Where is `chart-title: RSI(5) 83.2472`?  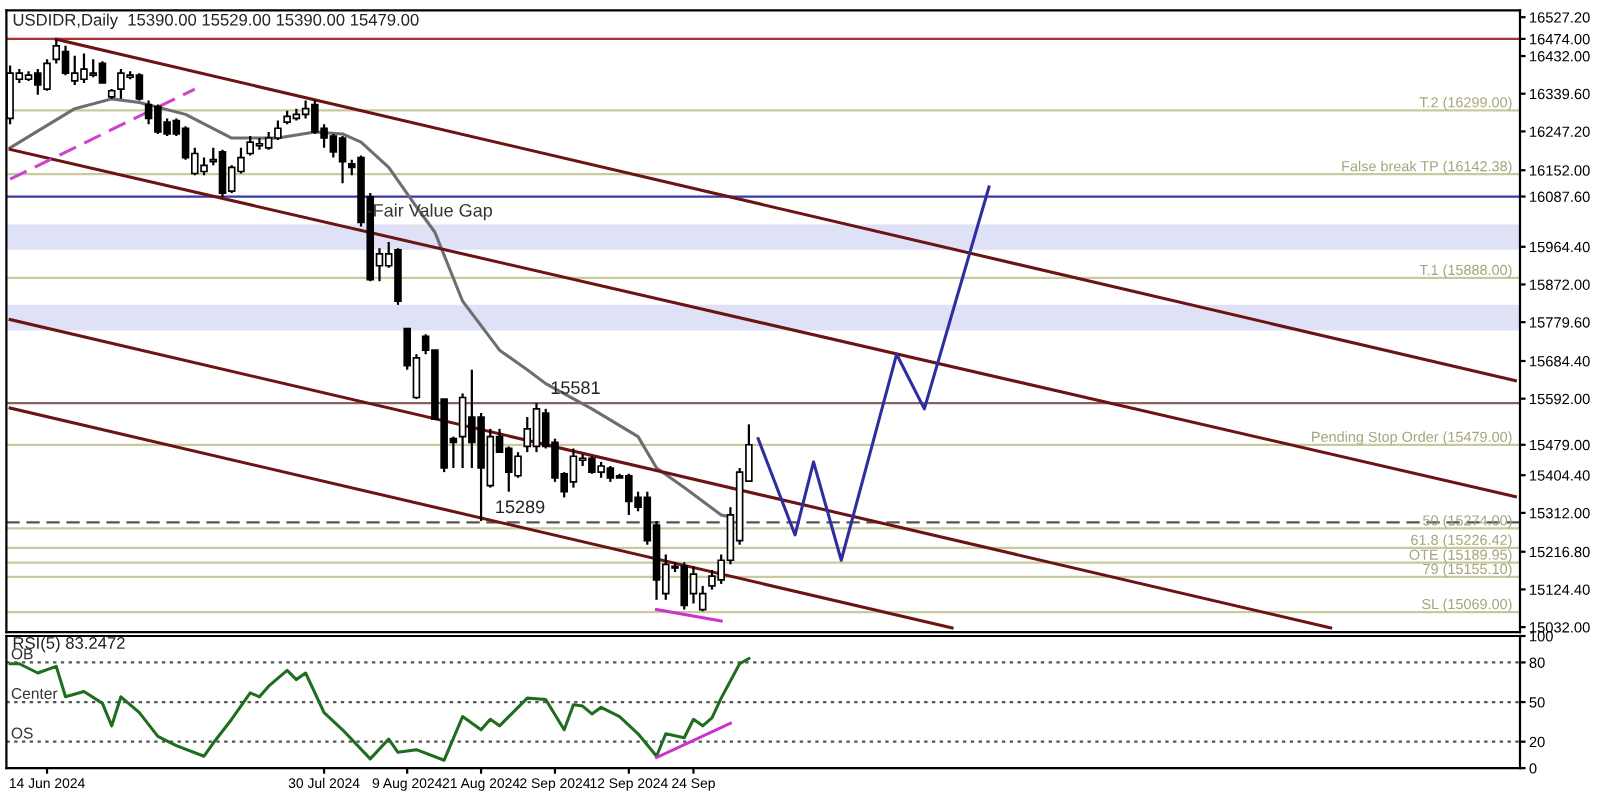 chart-title: RSI(5) 83.2472 is located at coordinates (69, 644).